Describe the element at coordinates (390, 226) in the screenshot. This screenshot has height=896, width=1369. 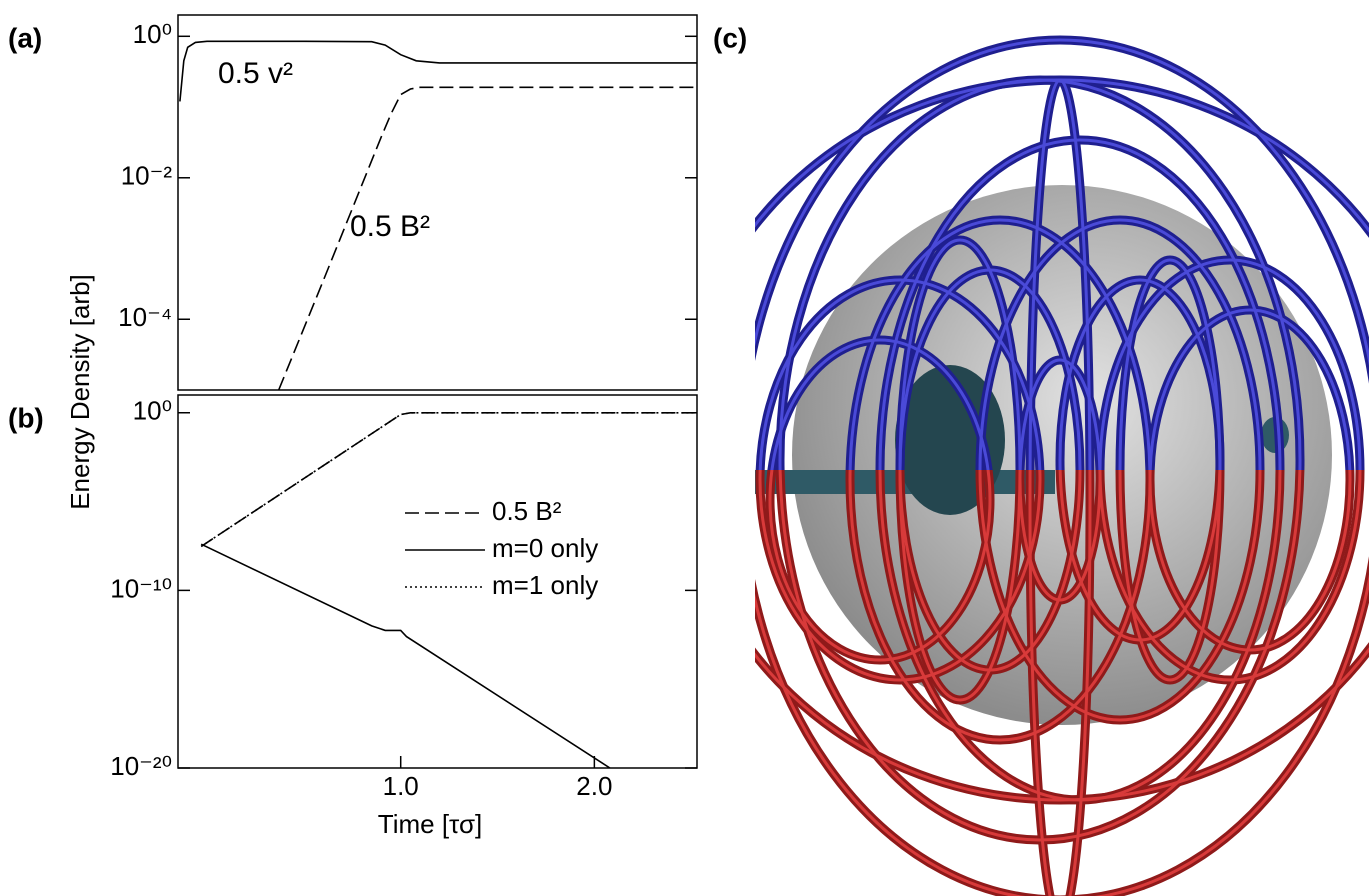
I see `series-label: 0.5 B²` at that location.